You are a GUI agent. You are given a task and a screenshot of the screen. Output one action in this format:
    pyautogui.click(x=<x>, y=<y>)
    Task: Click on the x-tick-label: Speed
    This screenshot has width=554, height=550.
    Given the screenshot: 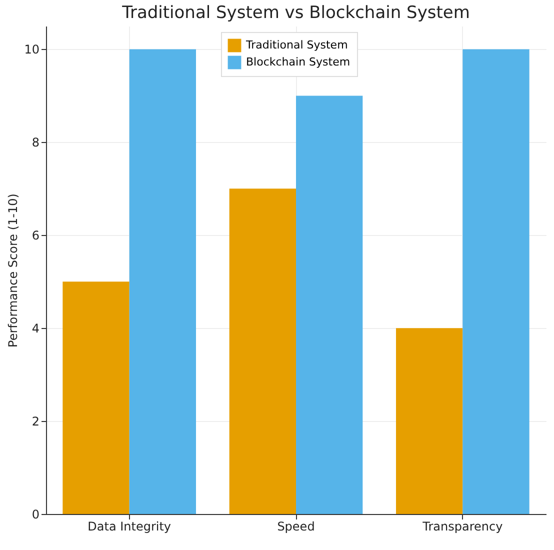 What is the action you would take?
    pyautogui.click(x=296, y=527)
    